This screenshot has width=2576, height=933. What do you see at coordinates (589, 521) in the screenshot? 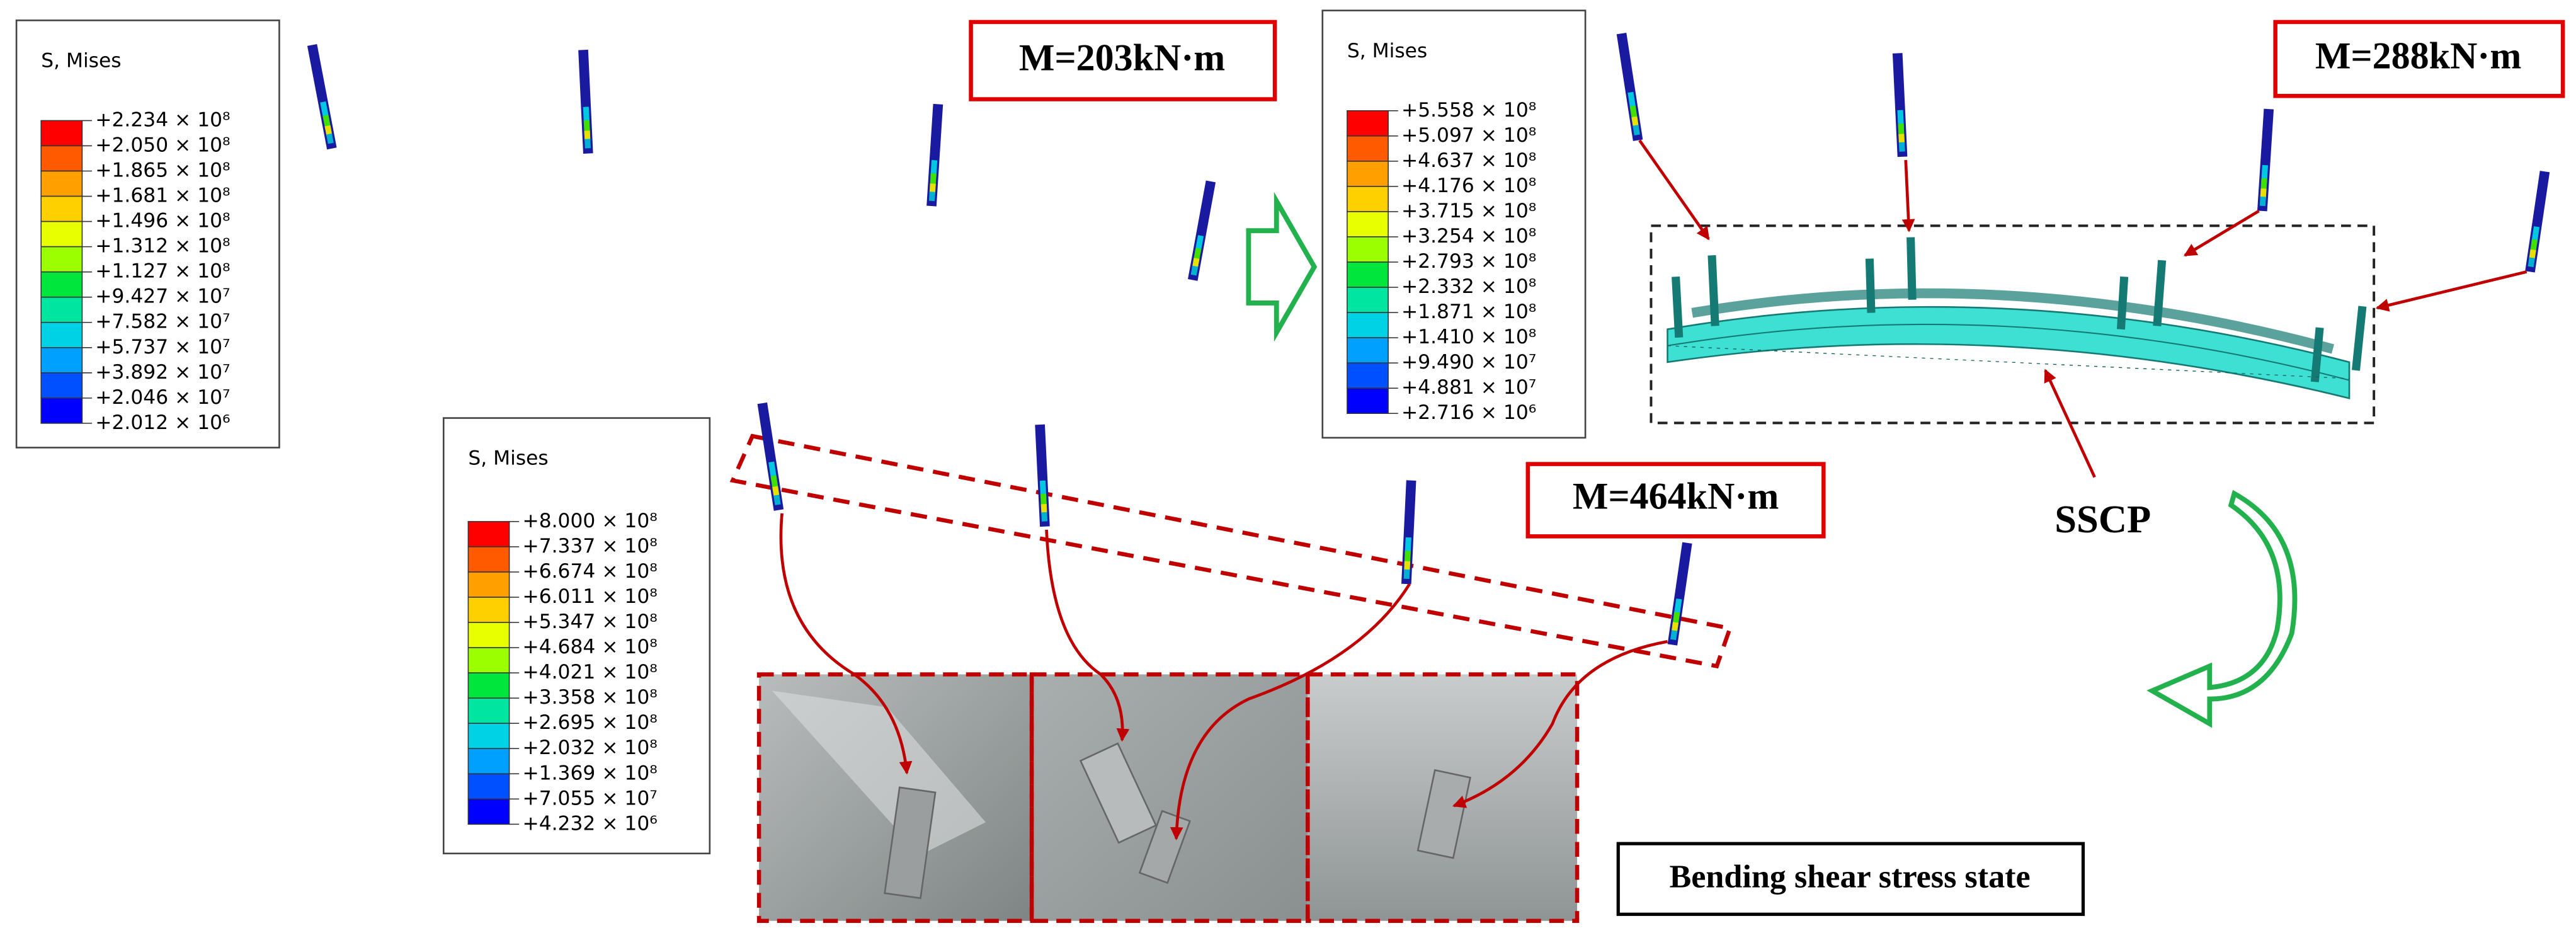
I see `legend-label: +8.000 × 10⁸` at bounding box center [589, 521].